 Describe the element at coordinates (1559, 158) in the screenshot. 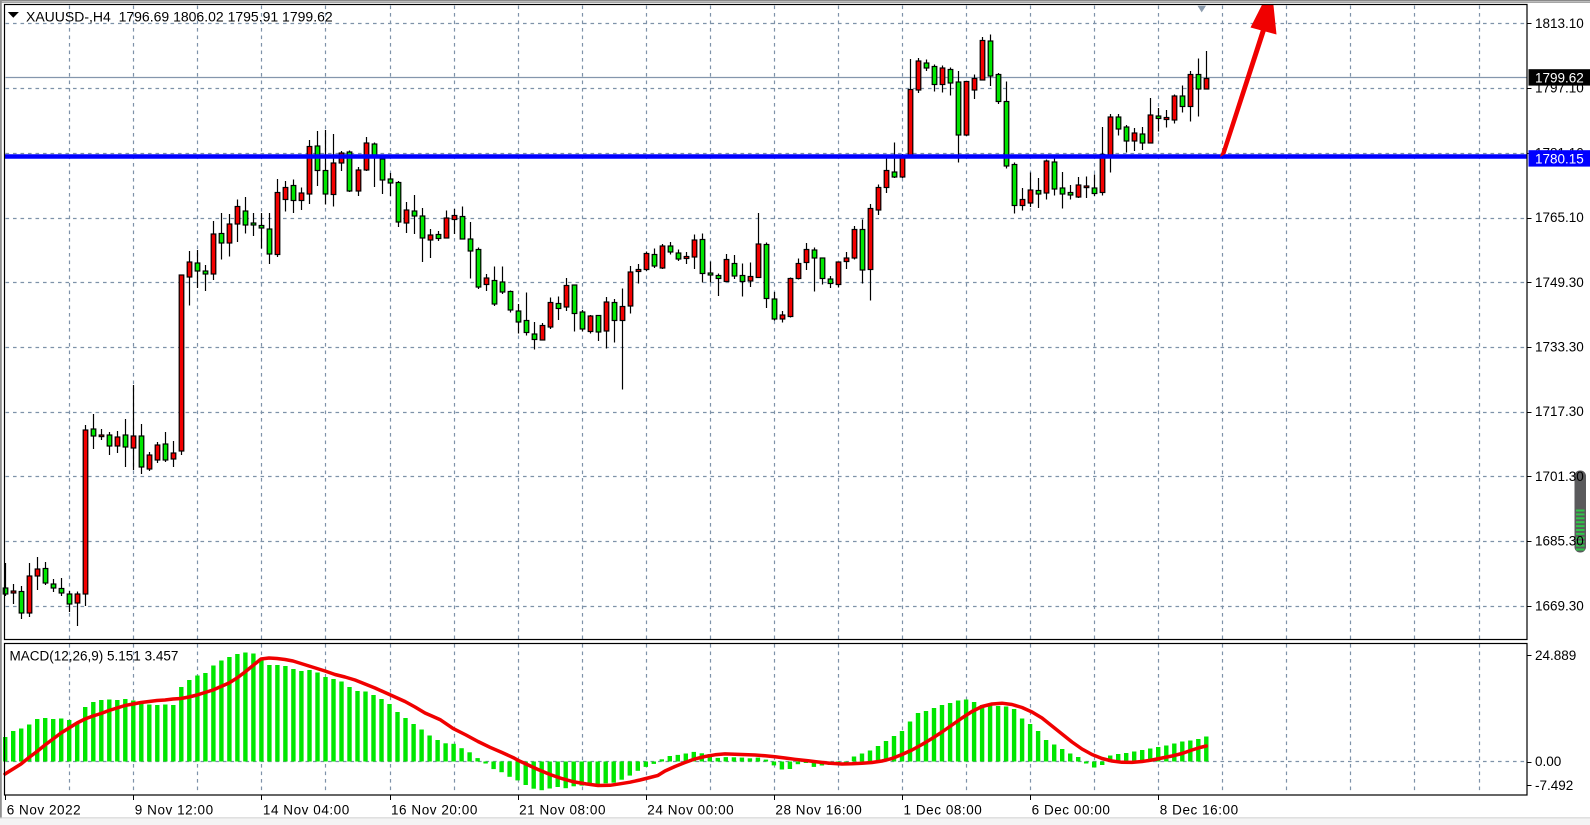

I see `svg-text: 1780.15` at that location.